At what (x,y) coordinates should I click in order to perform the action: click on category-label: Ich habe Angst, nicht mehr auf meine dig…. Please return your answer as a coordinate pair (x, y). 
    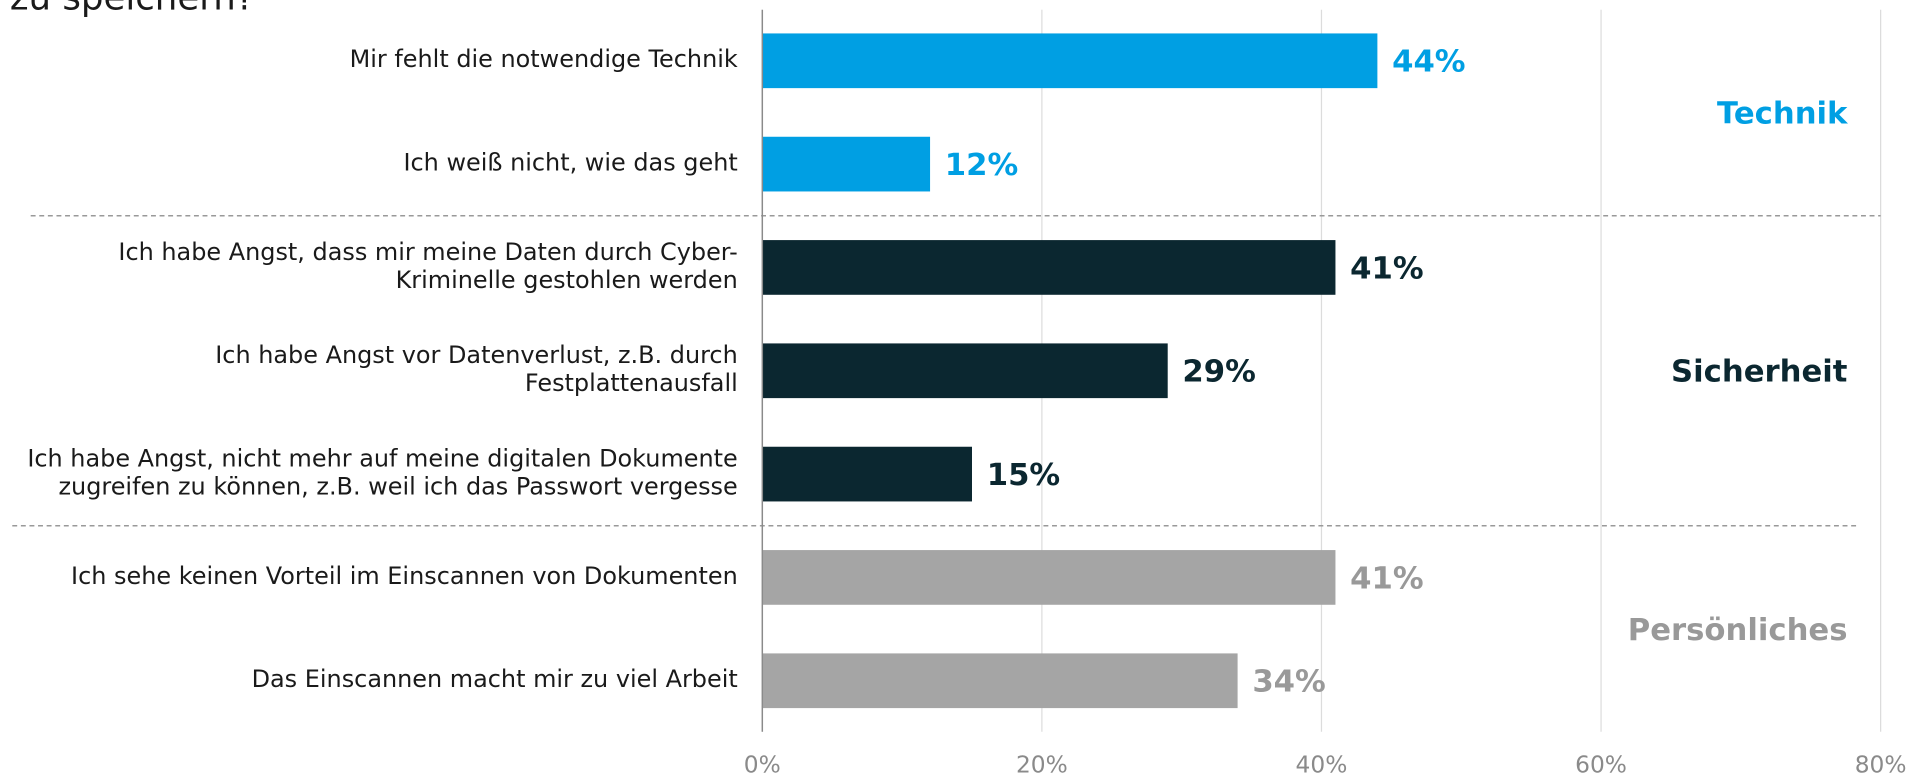
    Looking at the image, I should click on (382, 473).